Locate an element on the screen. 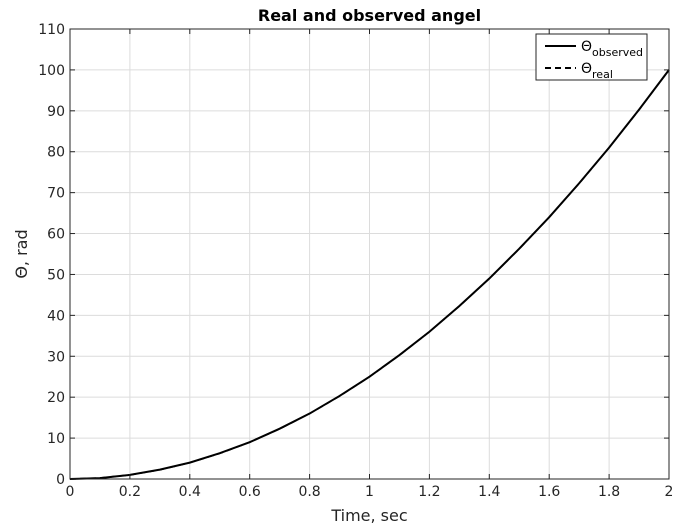 The height and width of the screenshot is (524, 686). x-tick-label: 0.8 is located at coordinates (309, 492).